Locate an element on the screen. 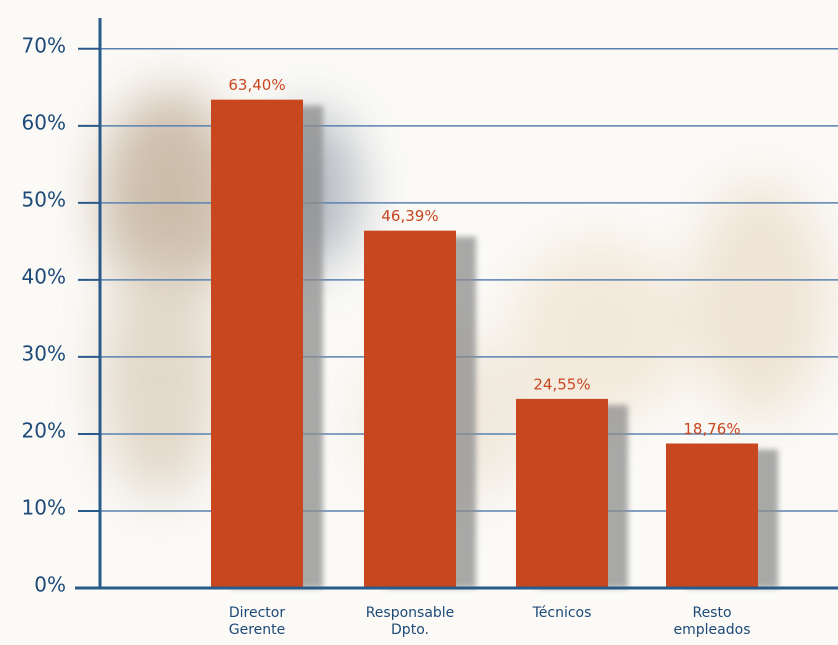  x-tick-label-line: Gerente is located at coordinates (257, 630).